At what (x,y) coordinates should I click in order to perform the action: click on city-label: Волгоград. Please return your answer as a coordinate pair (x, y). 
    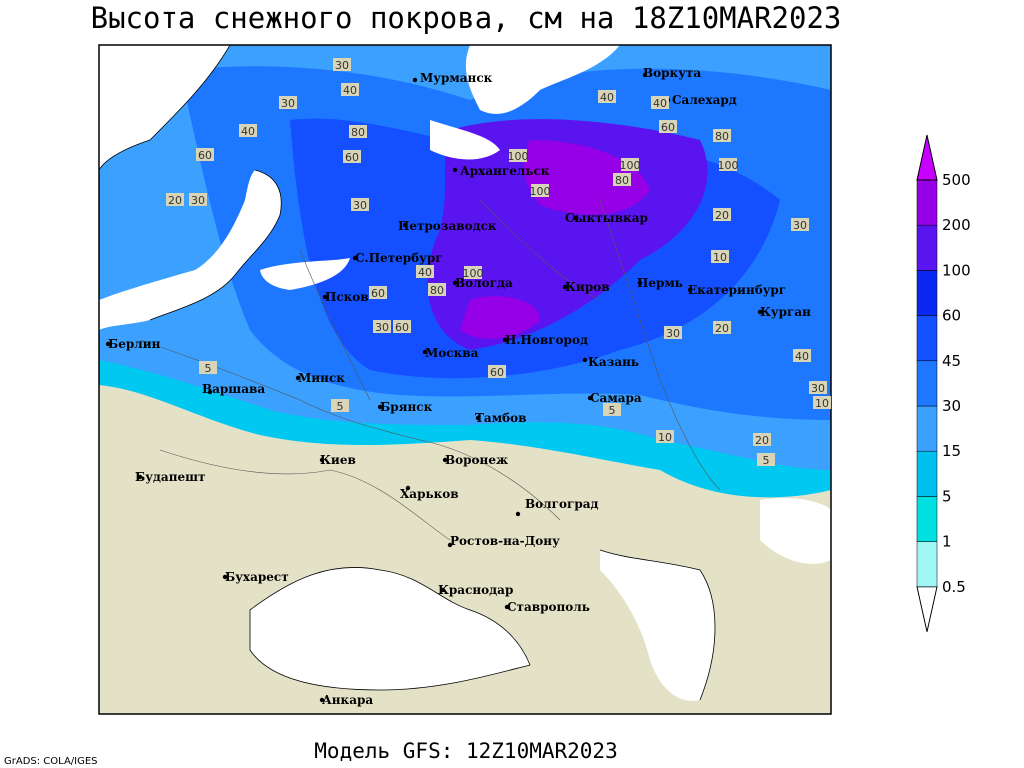
    Looking at the image, I should click on (561, 504).